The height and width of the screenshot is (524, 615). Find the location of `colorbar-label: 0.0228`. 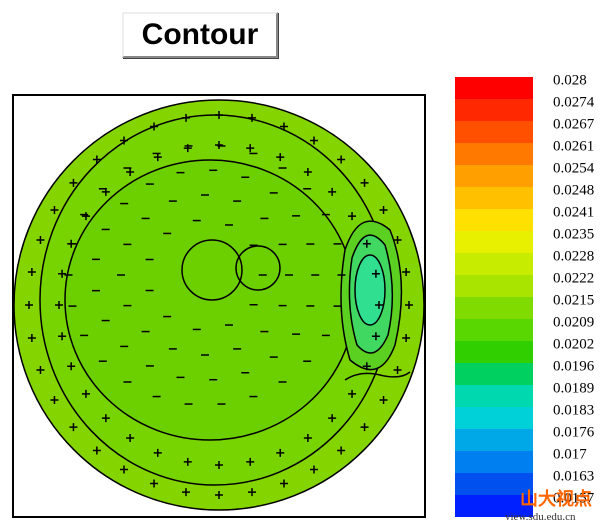

colorbar-label: 0.0228 is located at coordinates (573, 256).